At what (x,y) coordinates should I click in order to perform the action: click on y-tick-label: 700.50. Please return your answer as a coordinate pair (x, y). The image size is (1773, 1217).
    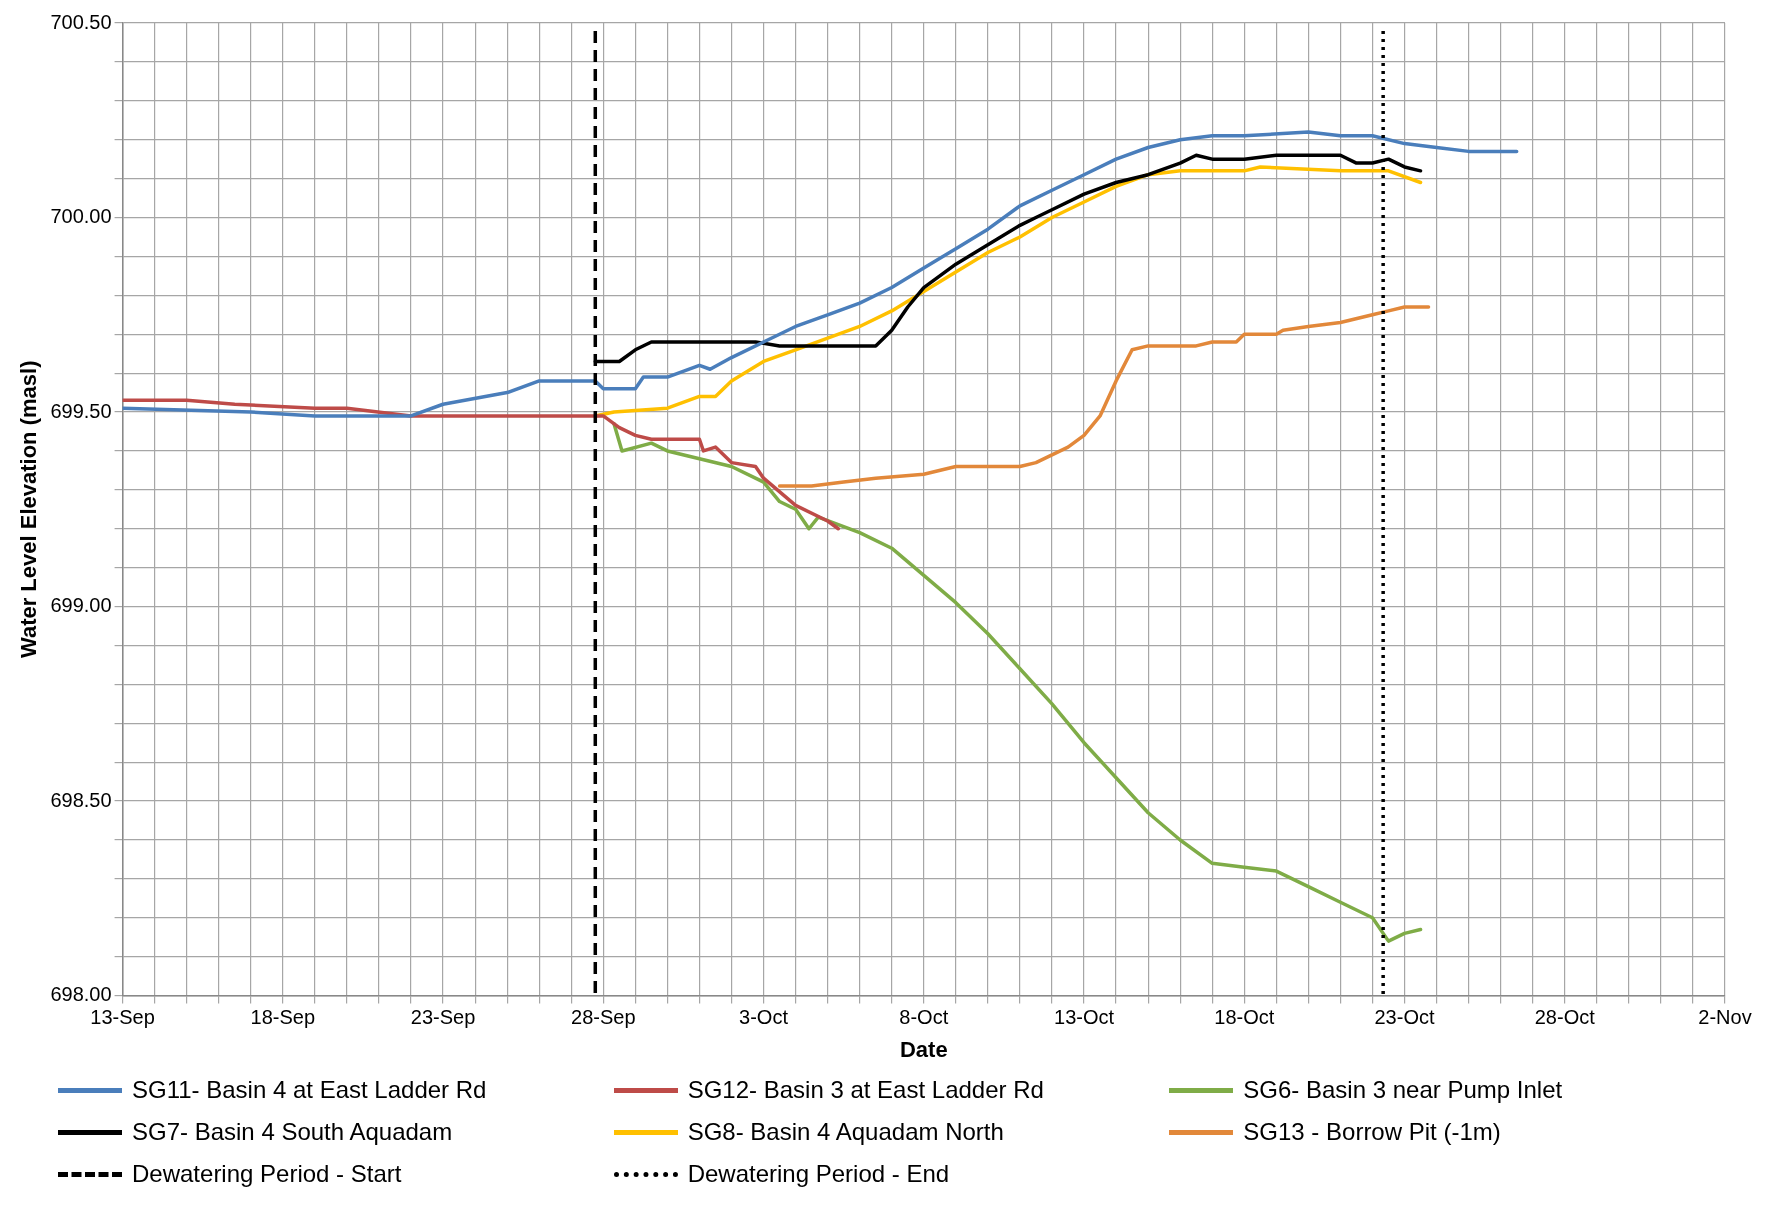
    Looking at the image, I should click on (81, 21).